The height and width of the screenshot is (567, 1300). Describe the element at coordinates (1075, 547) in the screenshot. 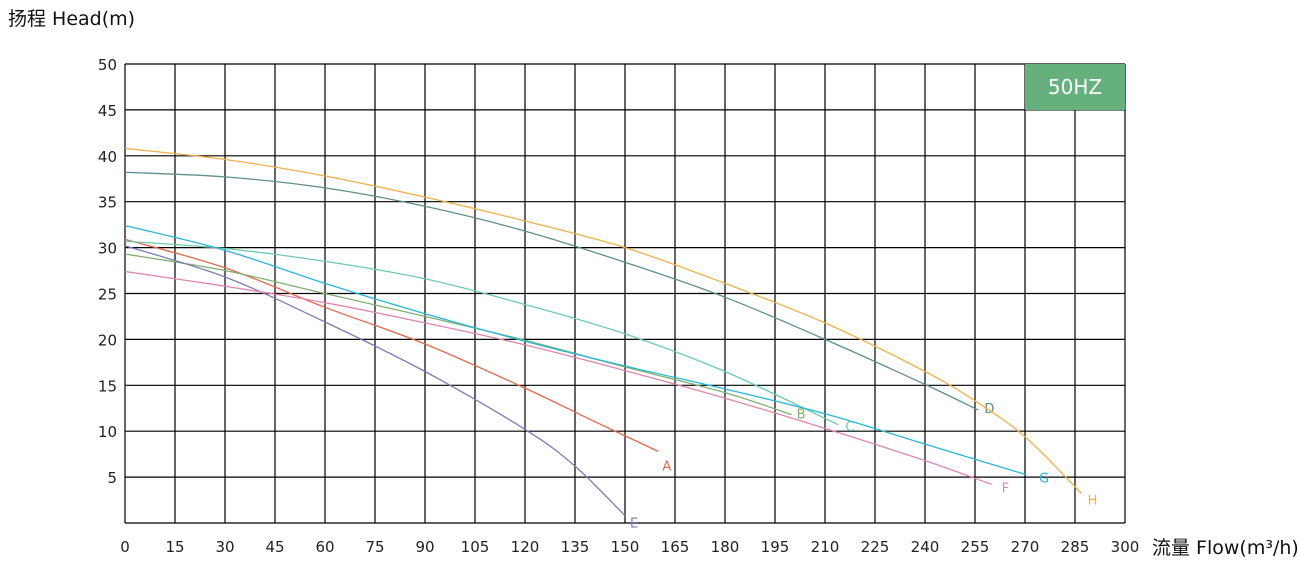

I see `x-tick-label: 285` at that location.